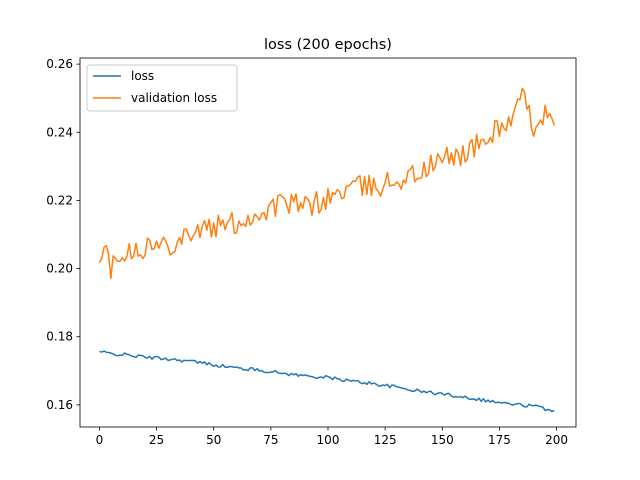  What do you see at coordinates (328, 440) in the screenshot?
I see `x-tick-label: 100` at bounding box center [328, 440].